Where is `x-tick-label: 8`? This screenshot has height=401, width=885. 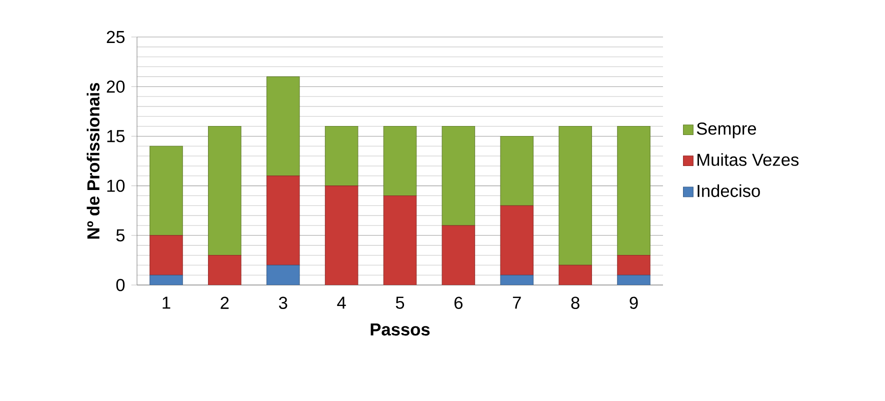 x-tick-label: 8 is located at coordinates (575, 303).